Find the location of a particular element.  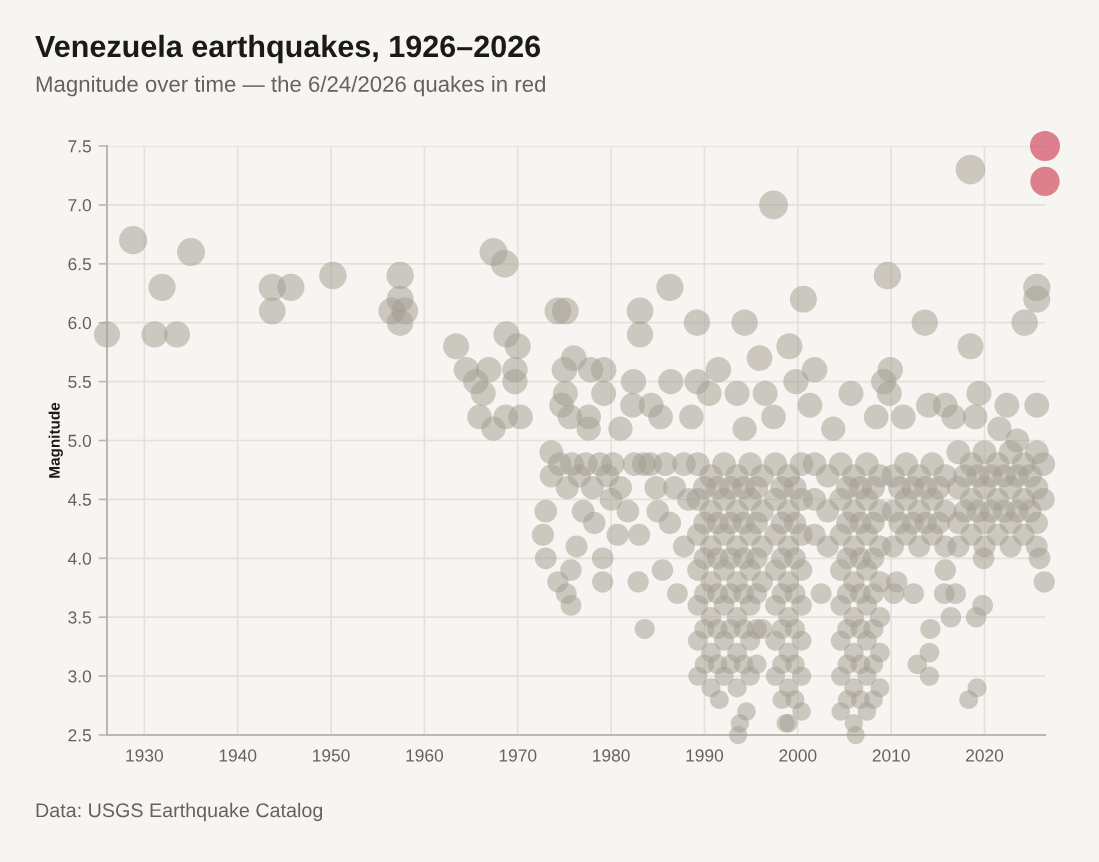

x-tick-label: 1970 is located at coordinates (518, 755).